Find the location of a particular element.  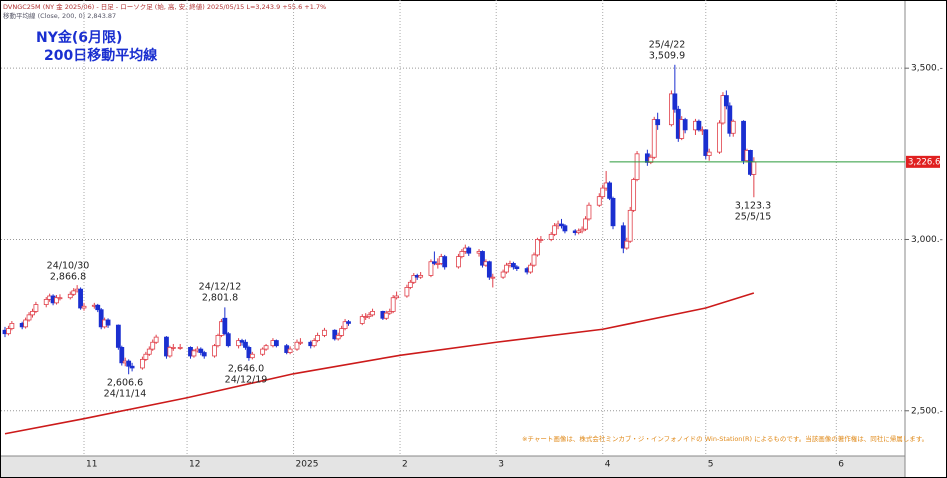

x-tick-label: 3 is located at coordinates (501, 465).